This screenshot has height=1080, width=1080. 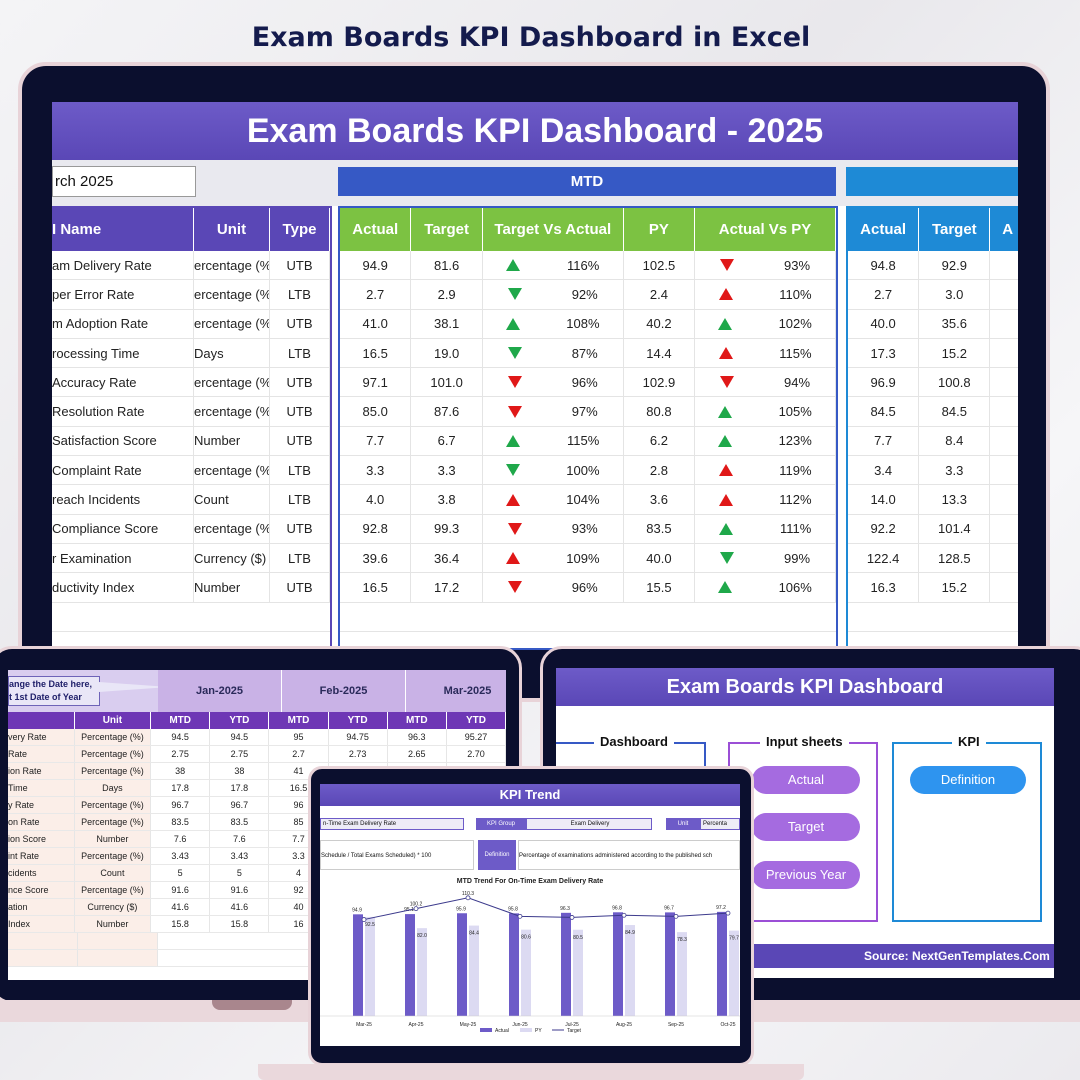 I want to click on actual-data-label: 95.9, so click(x=461, y=909).